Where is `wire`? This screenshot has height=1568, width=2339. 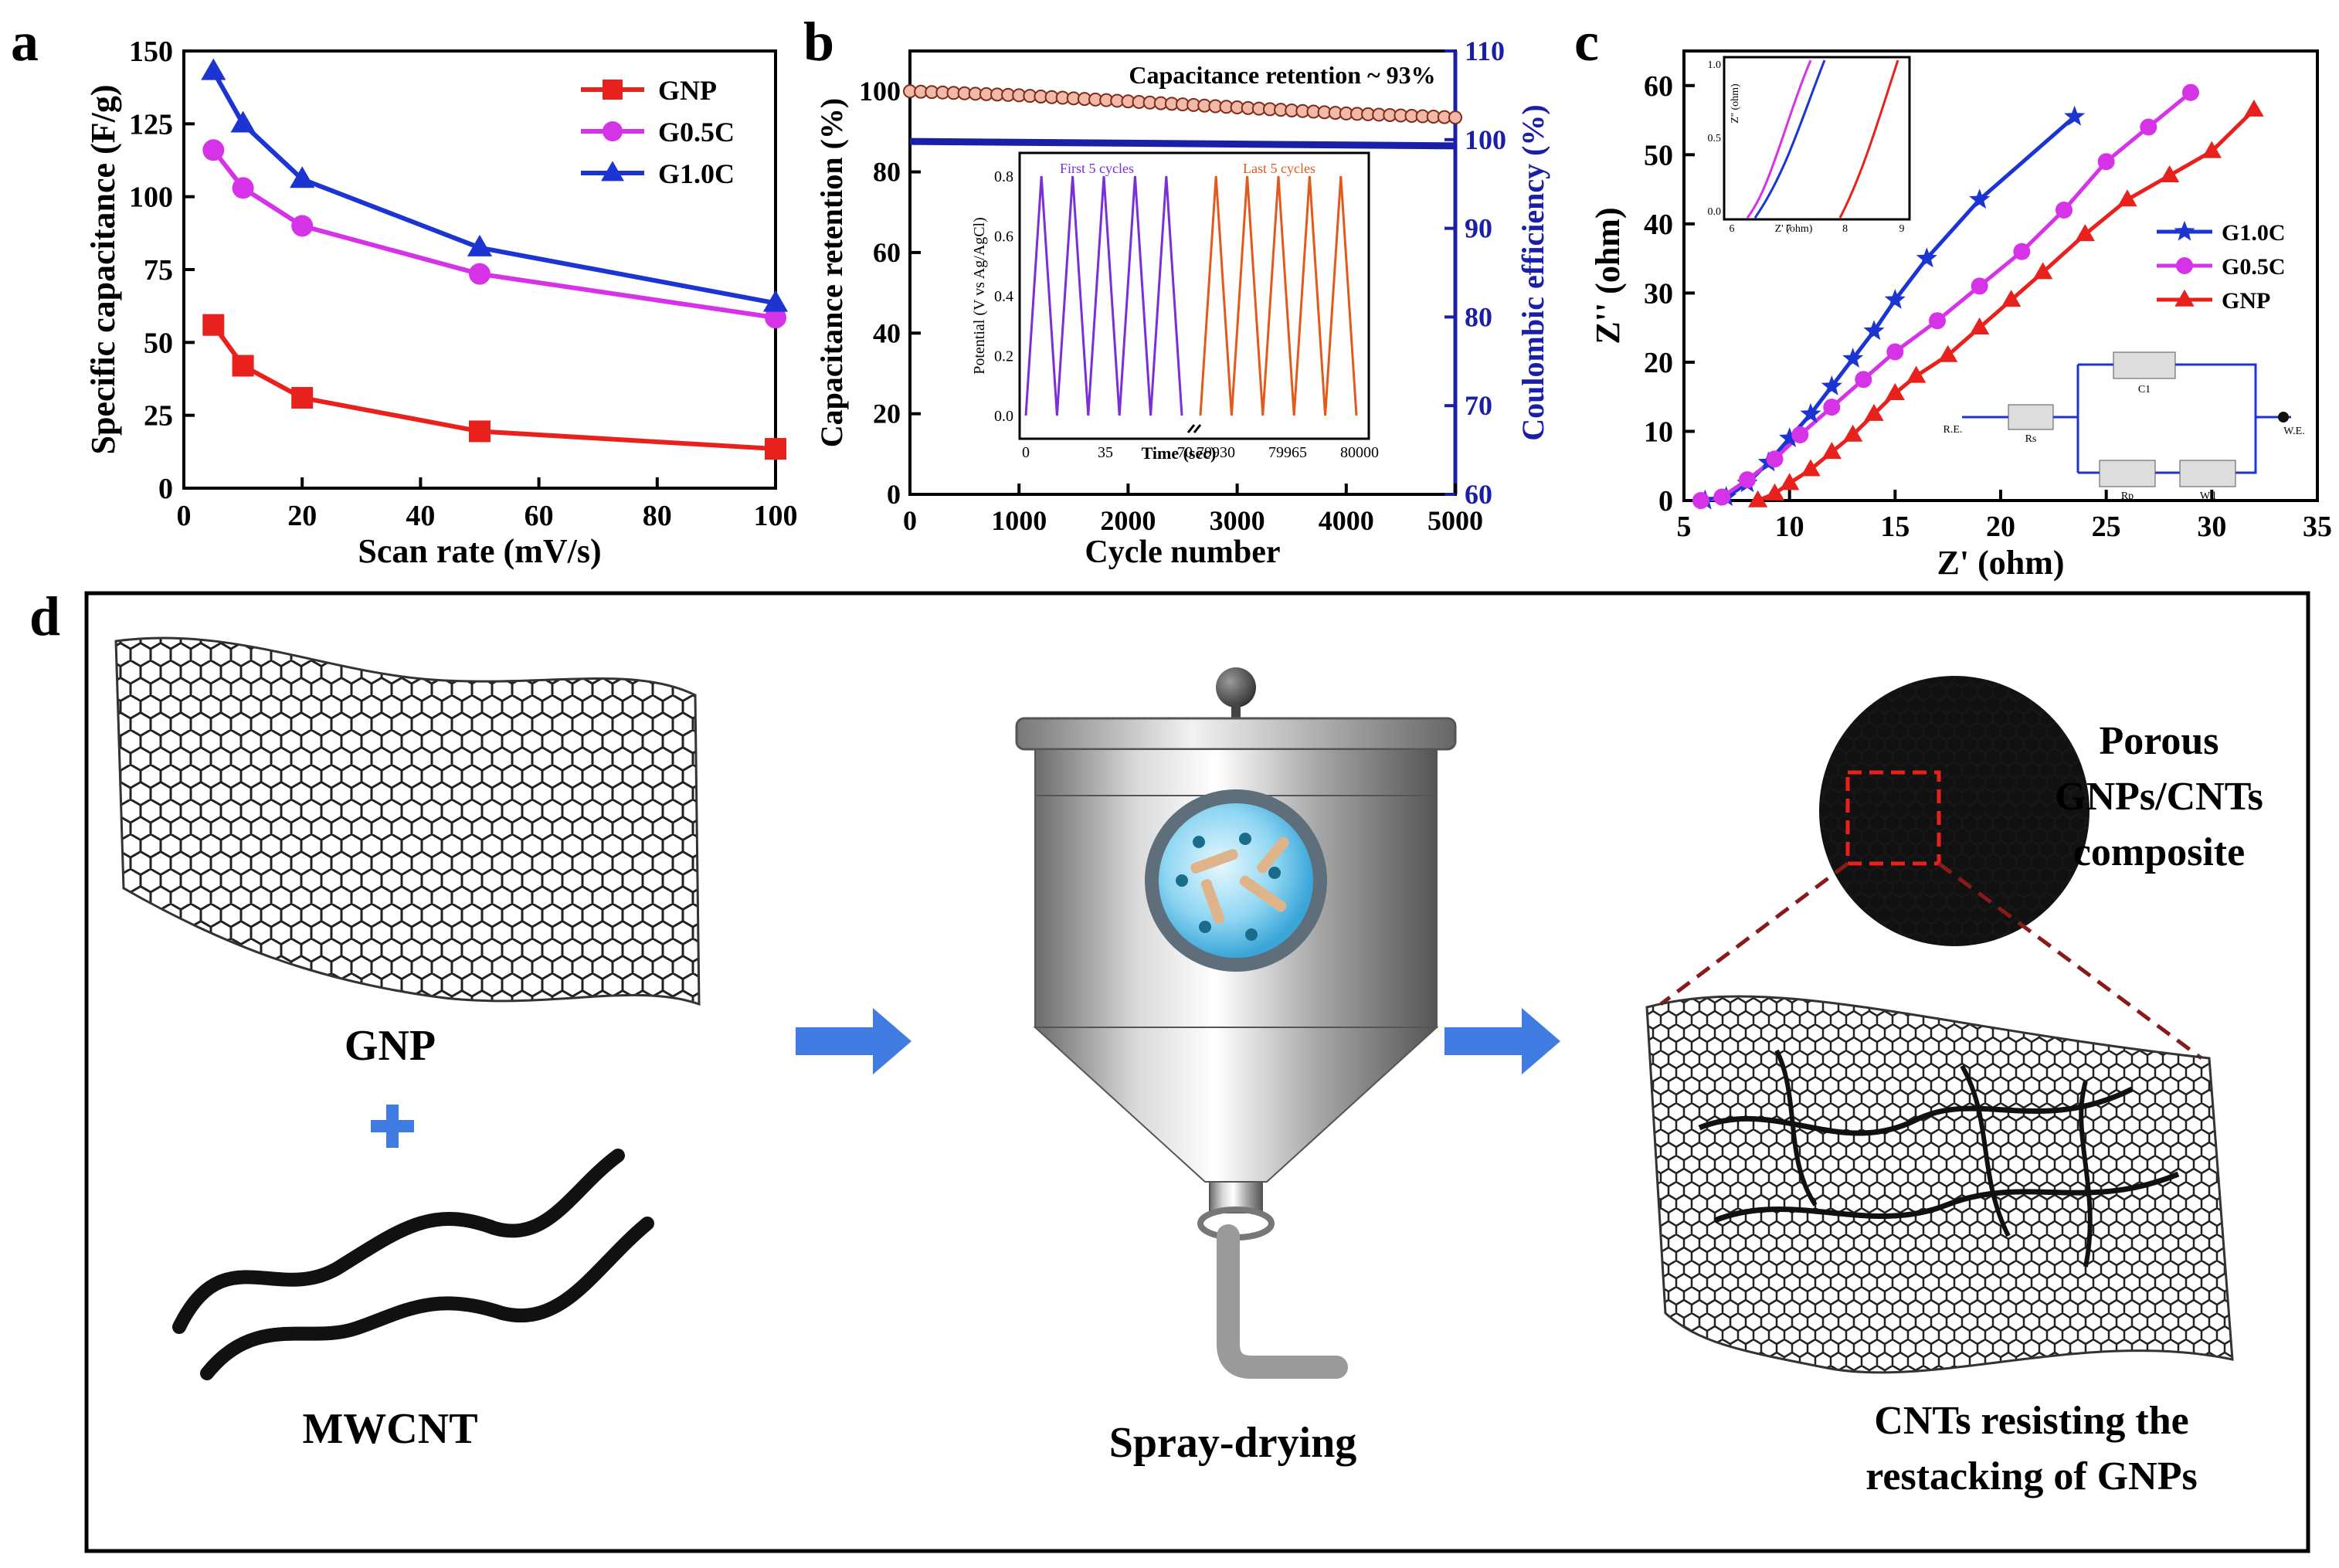
wire is located at coordinates (2167, 419).